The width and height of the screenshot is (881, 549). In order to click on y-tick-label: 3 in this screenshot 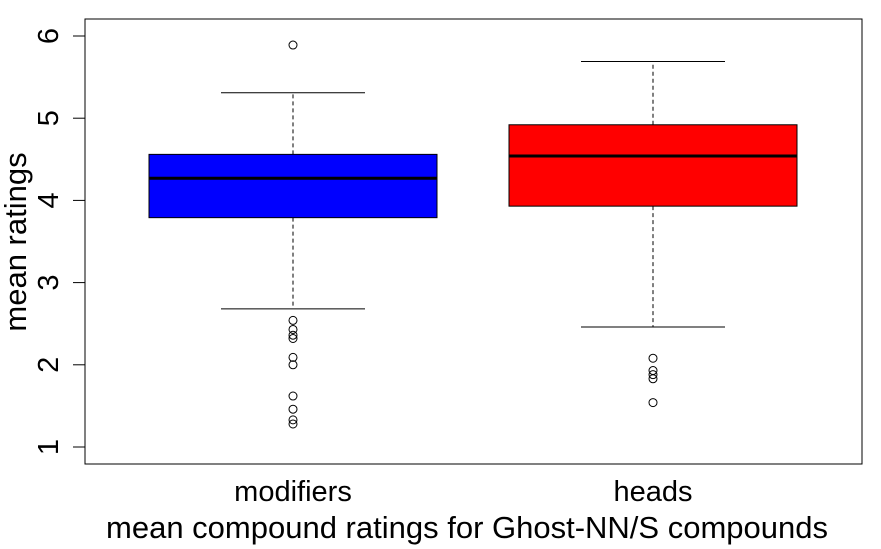, I will do `click(49, 283)`.